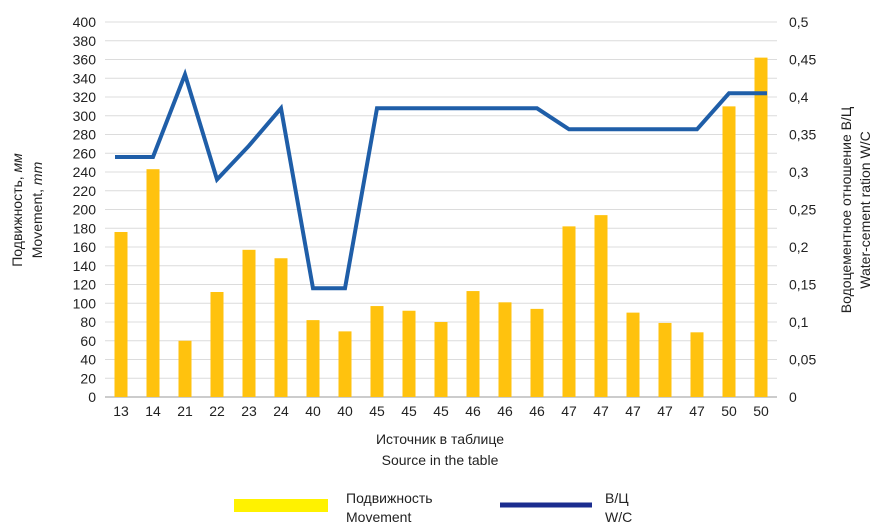 The height and width of the screenshot is (526, 877). Describe the element at coordinates (440, 439) in the screenshot. I see `x-axis-title-ru: Источник в таблице` at that location.